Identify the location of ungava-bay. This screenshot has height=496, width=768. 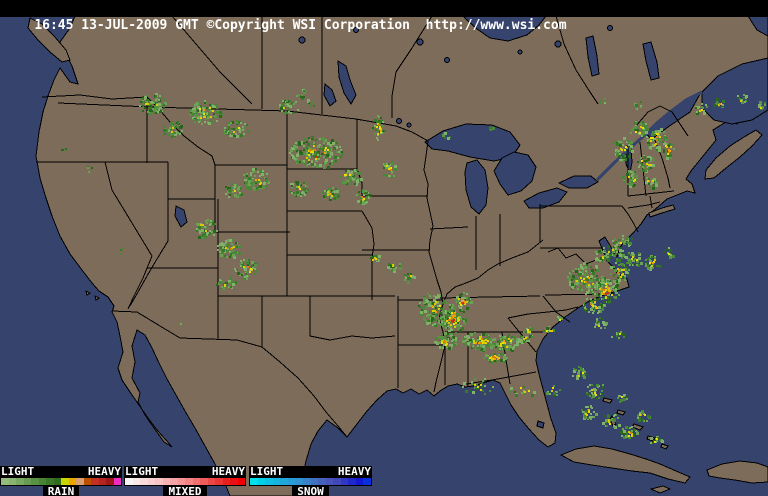
(651, 61).